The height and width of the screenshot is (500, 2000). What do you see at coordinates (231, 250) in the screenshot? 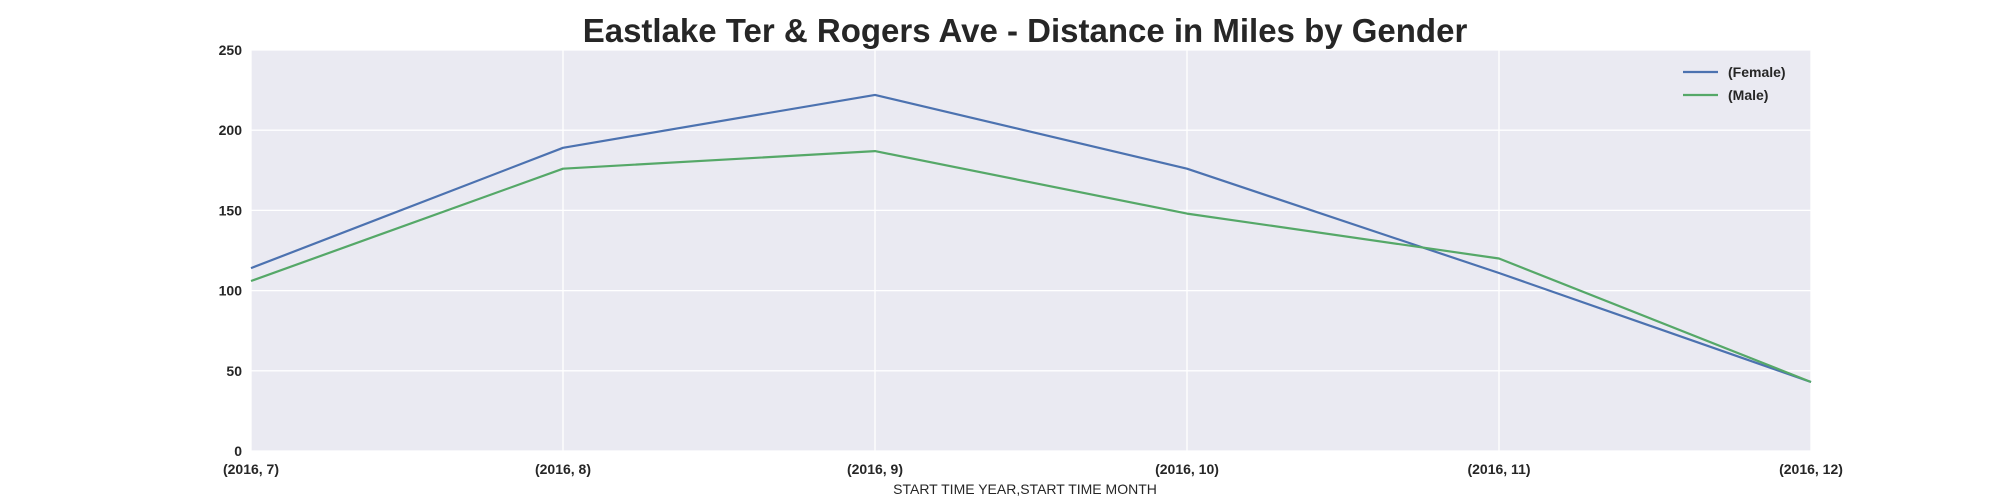
I see `y-axis: 0 50 100 150 200 250` at bounding box center [231, 250].